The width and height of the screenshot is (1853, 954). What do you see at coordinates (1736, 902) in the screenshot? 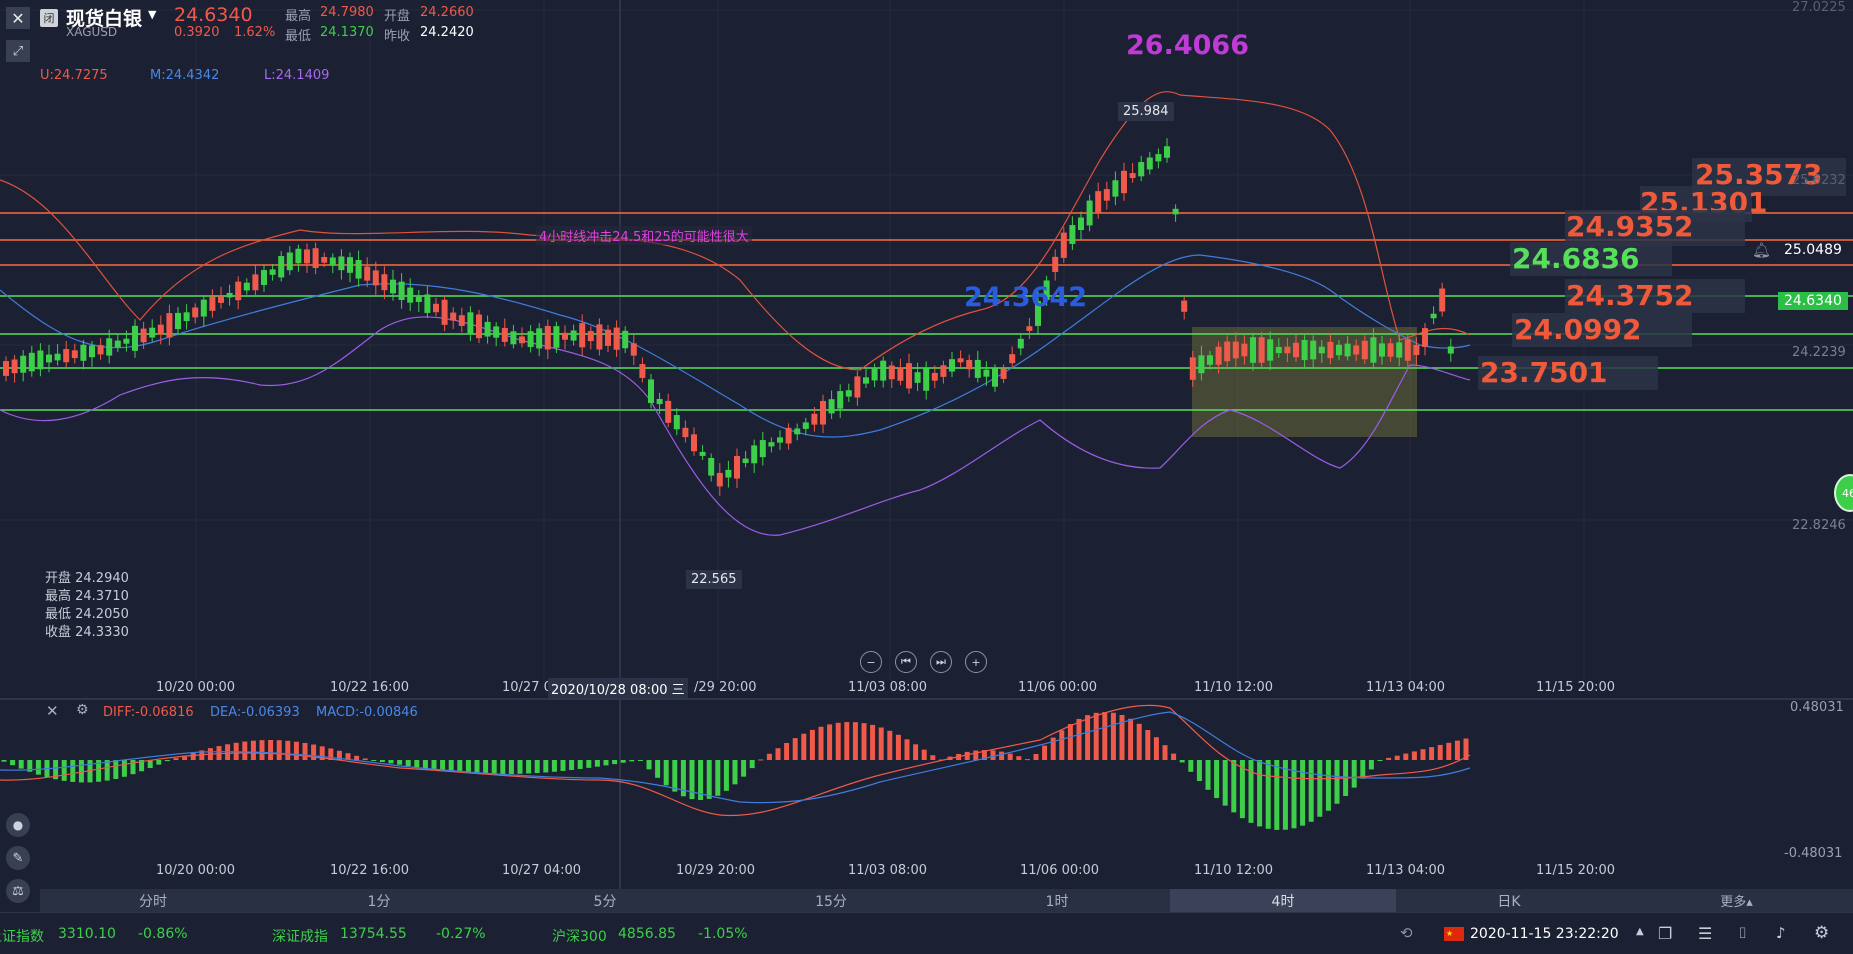
I see `tab-more: 更多▴` at bounding box center [1736, 902].